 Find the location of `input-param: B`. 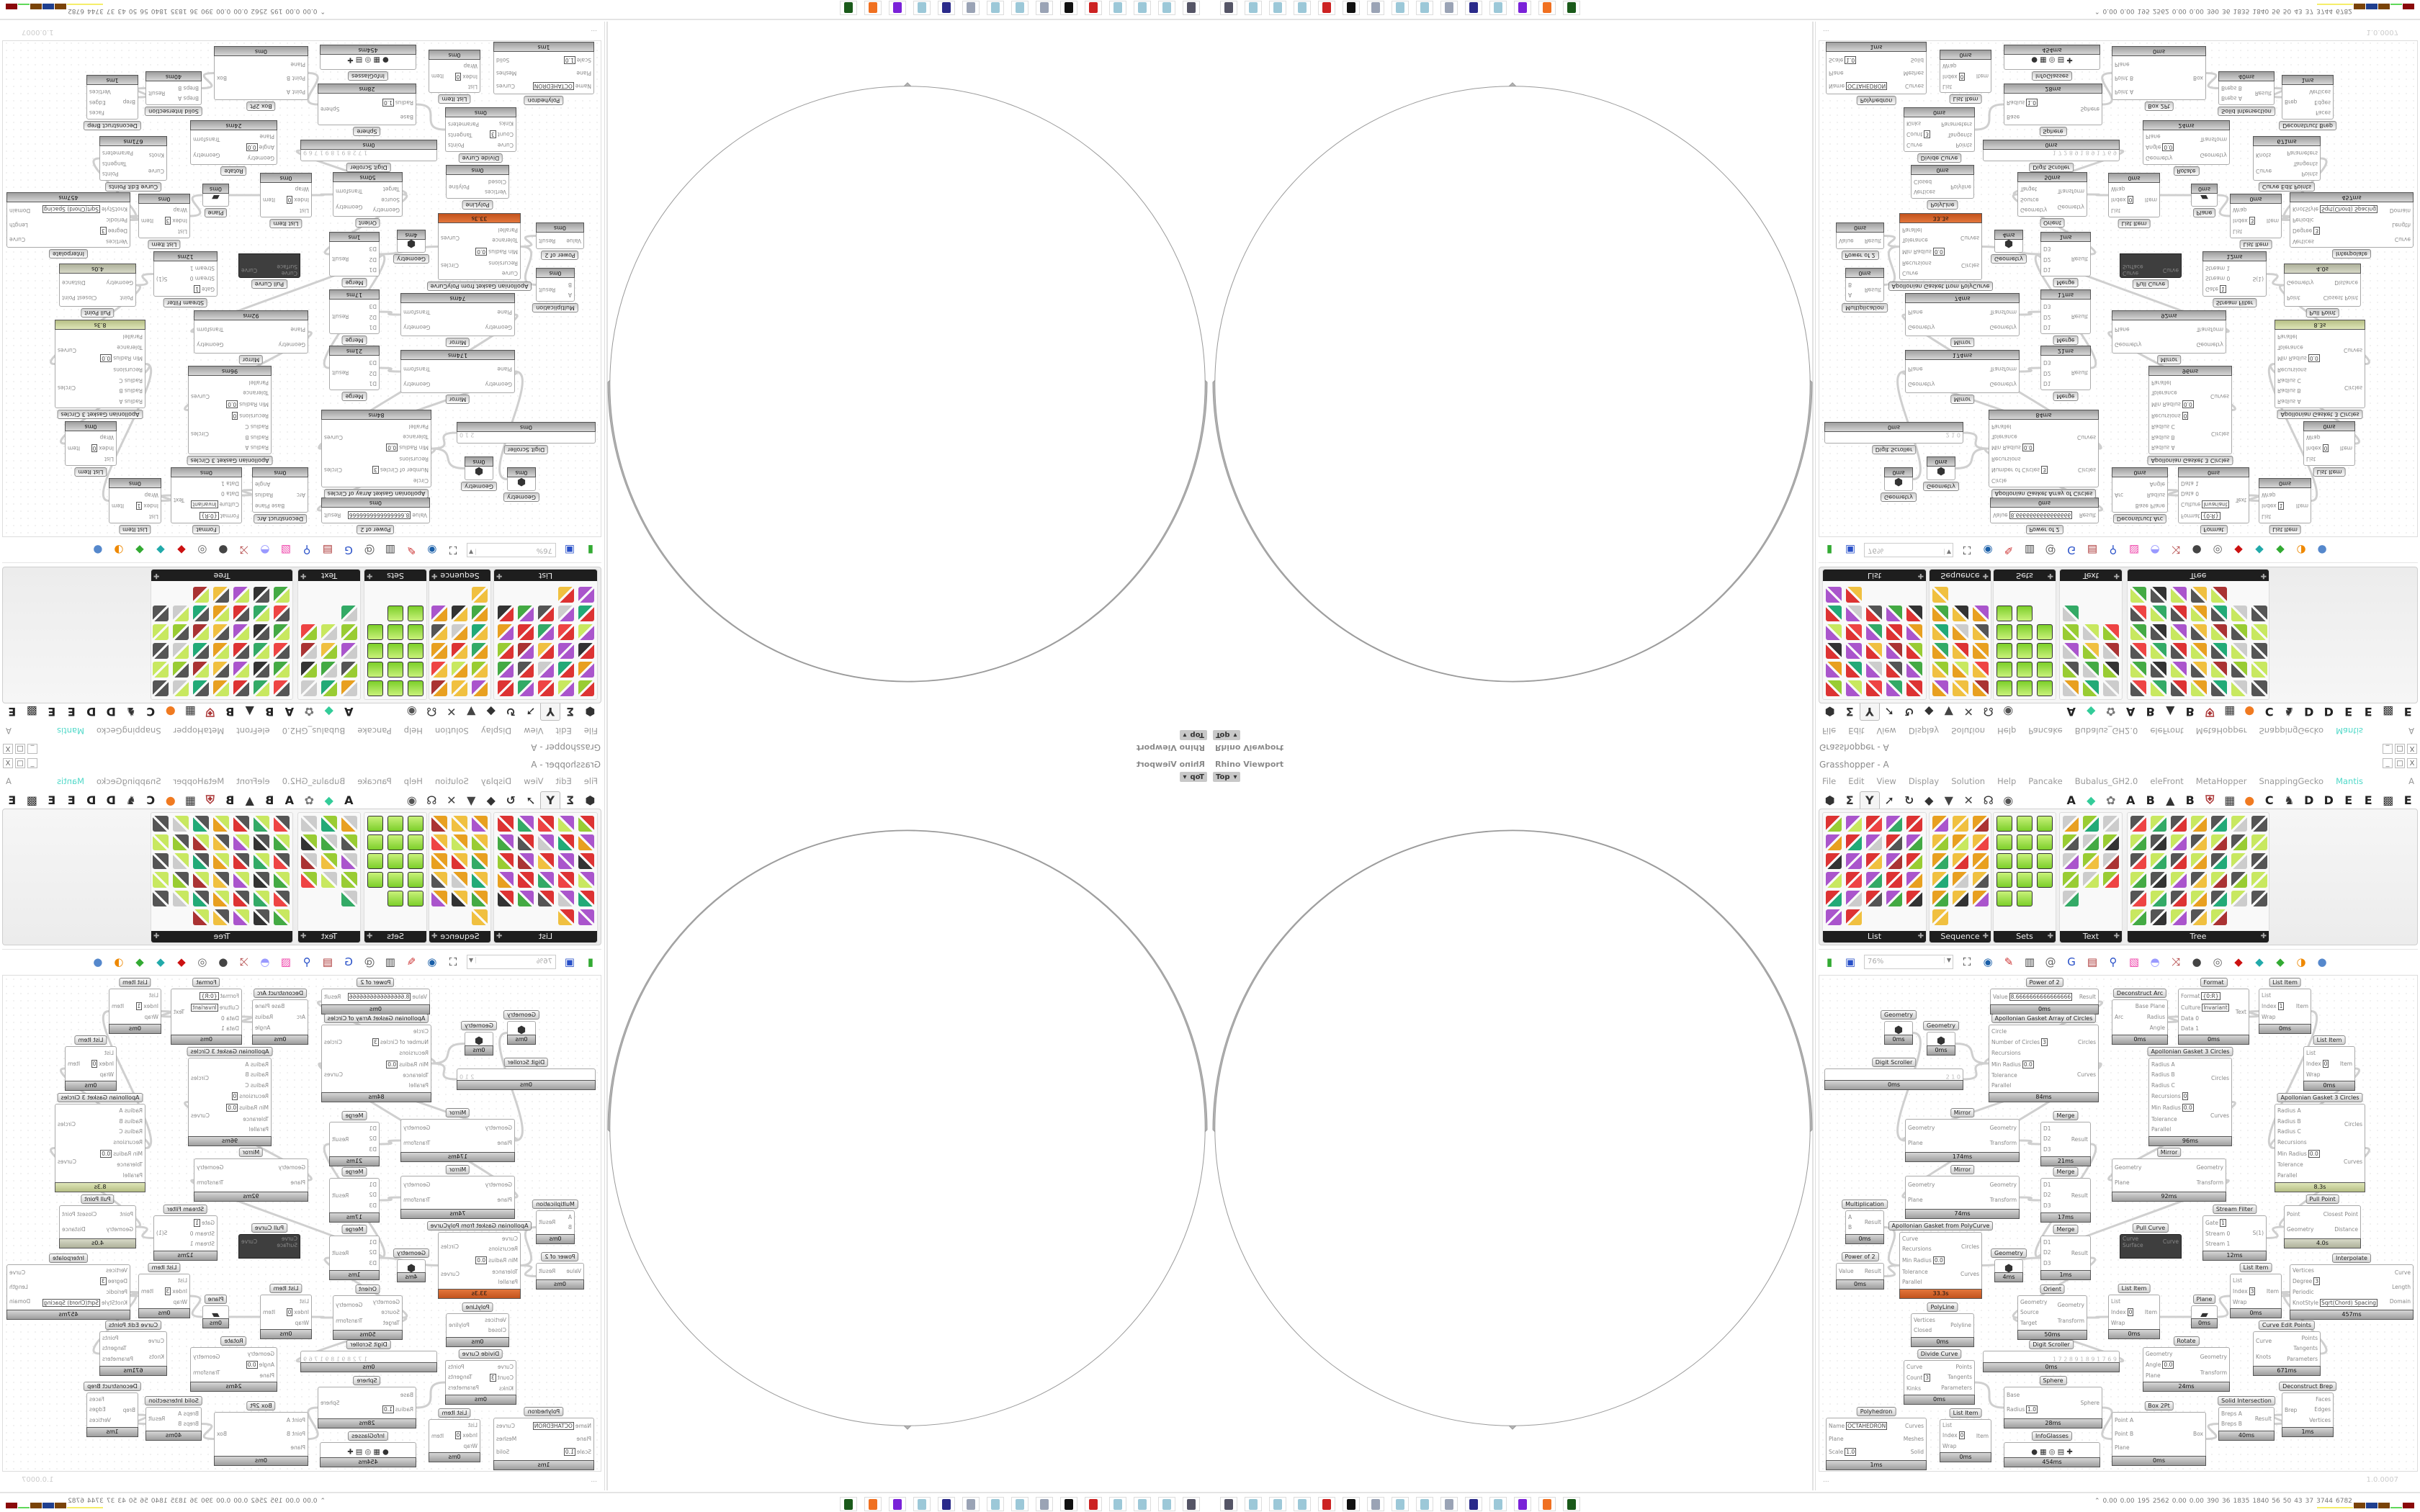

input-param: B is located at coordinates (1850, 1227).